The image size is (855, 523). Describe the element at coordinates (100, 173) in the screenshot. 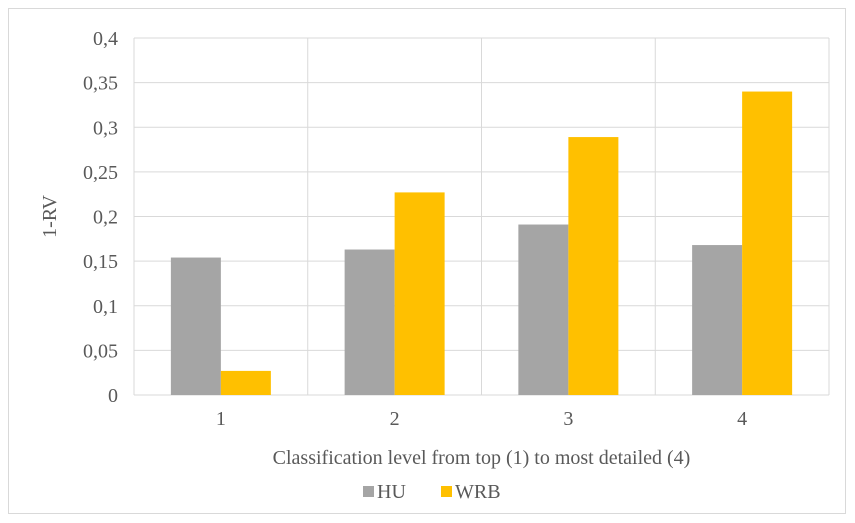

I see `y-tick-label: 0,25` at that location.